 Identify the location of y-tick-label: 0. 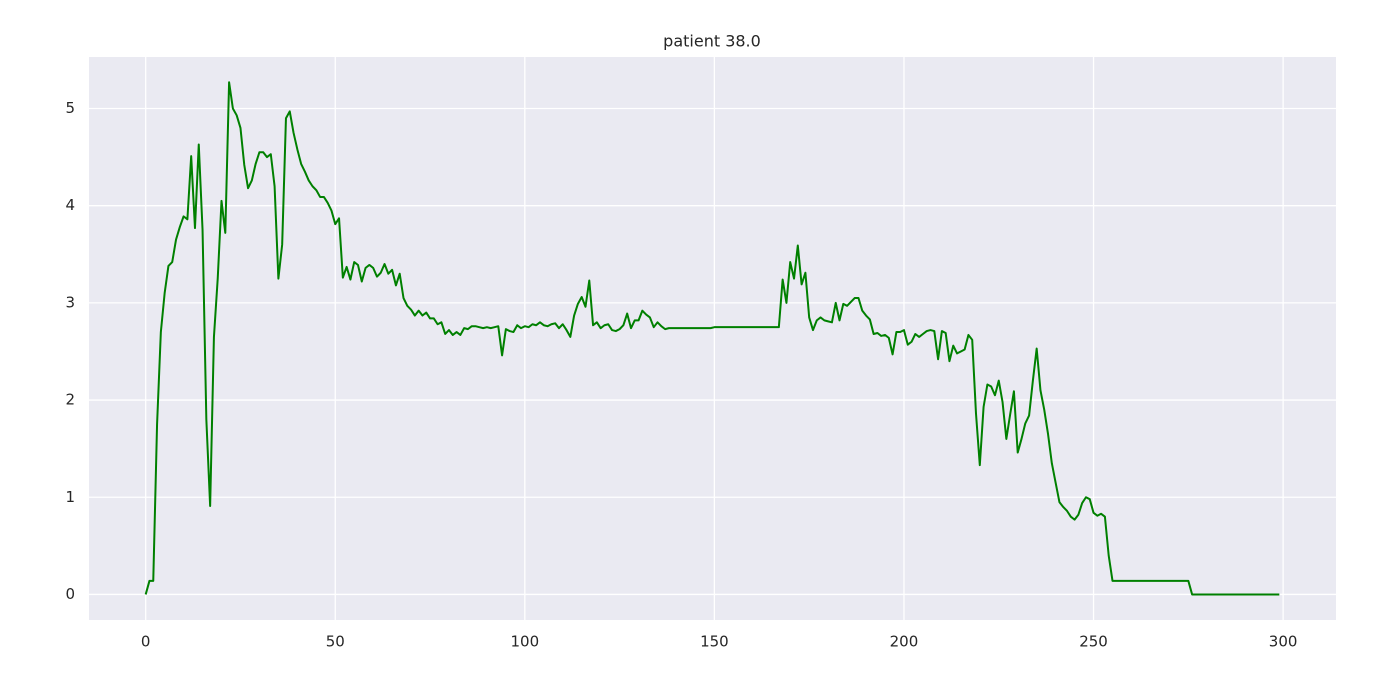
(70, 594).